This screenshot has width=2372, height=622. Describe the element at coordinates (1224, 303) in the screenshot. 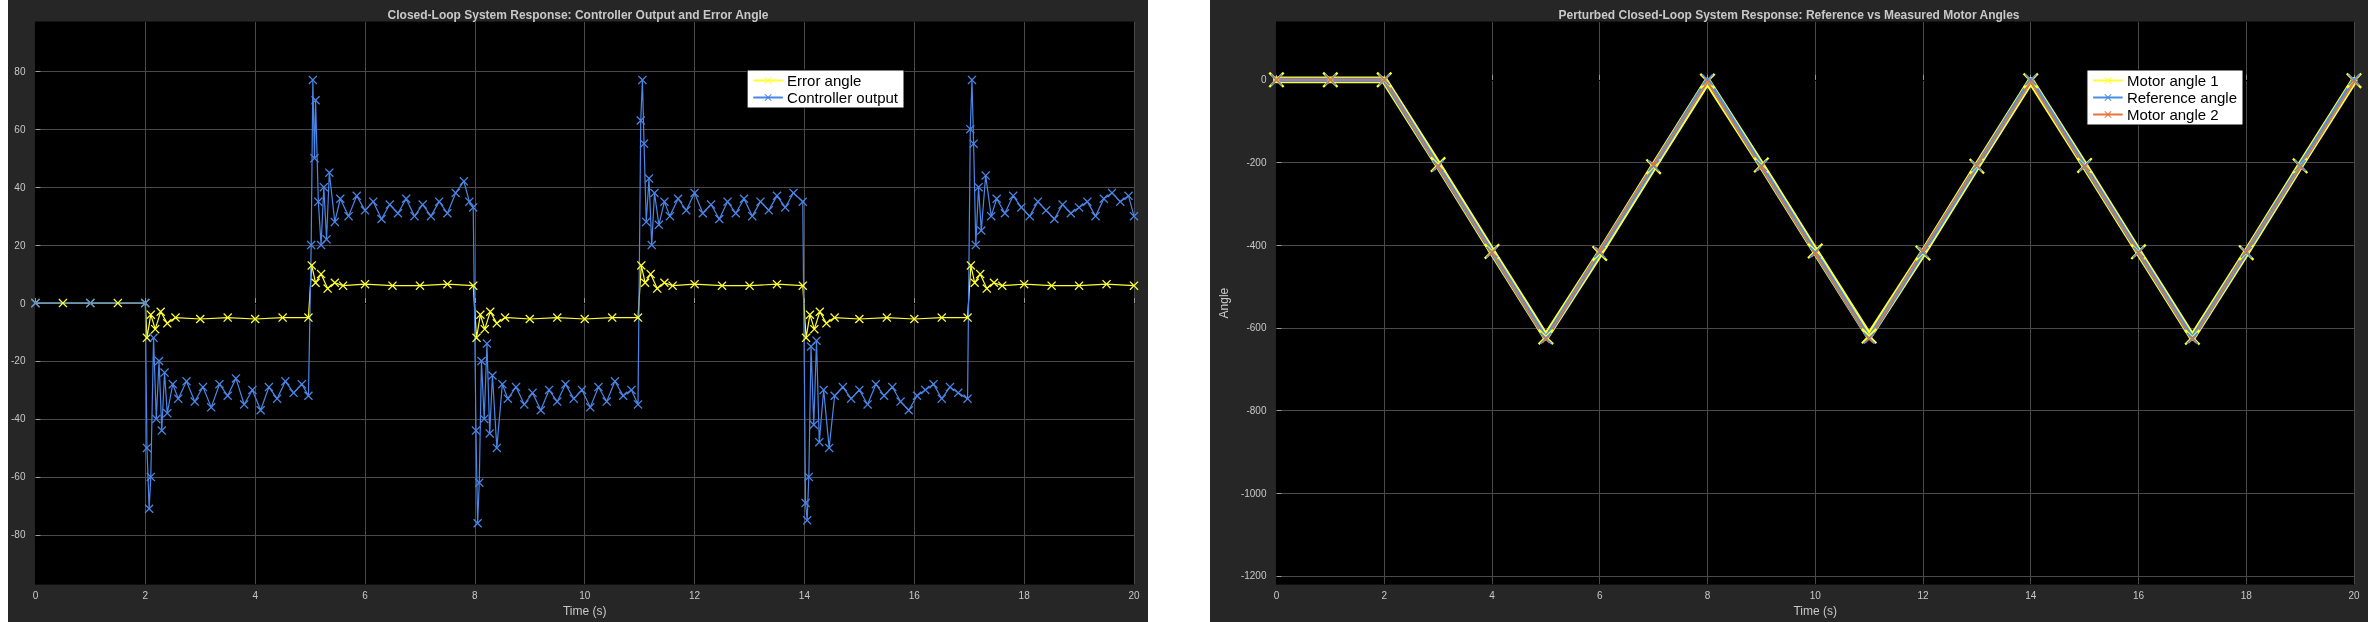

I see `y-axis-title: Angle` at that location.